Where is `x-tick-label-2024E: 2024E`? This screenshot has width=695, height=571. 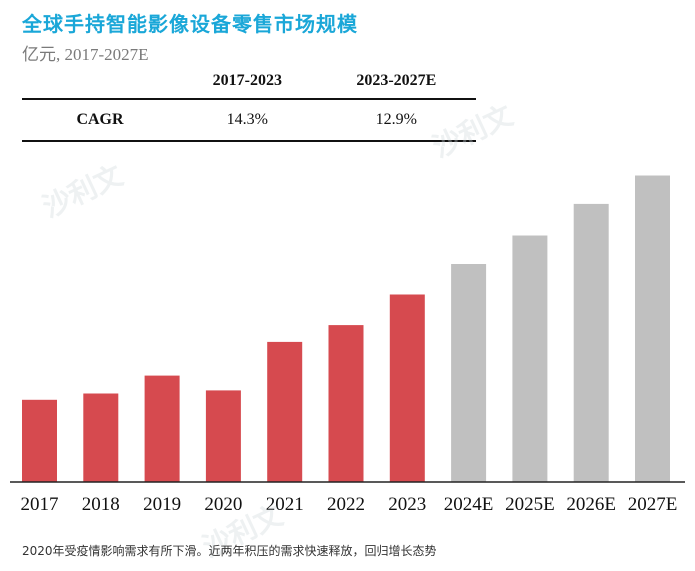 x-tick-label-2024E: 2024E is located at coordinates (469, 504).